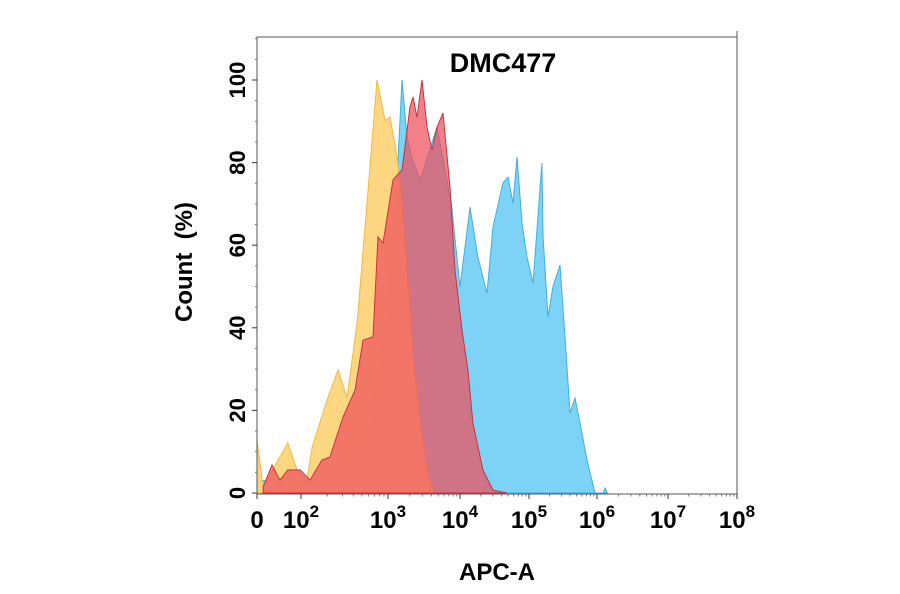  What do you see at coordinates (474, 511) in the screenshot?
I see `x-tick-exponent: 4` at bounding box center [474, 511].